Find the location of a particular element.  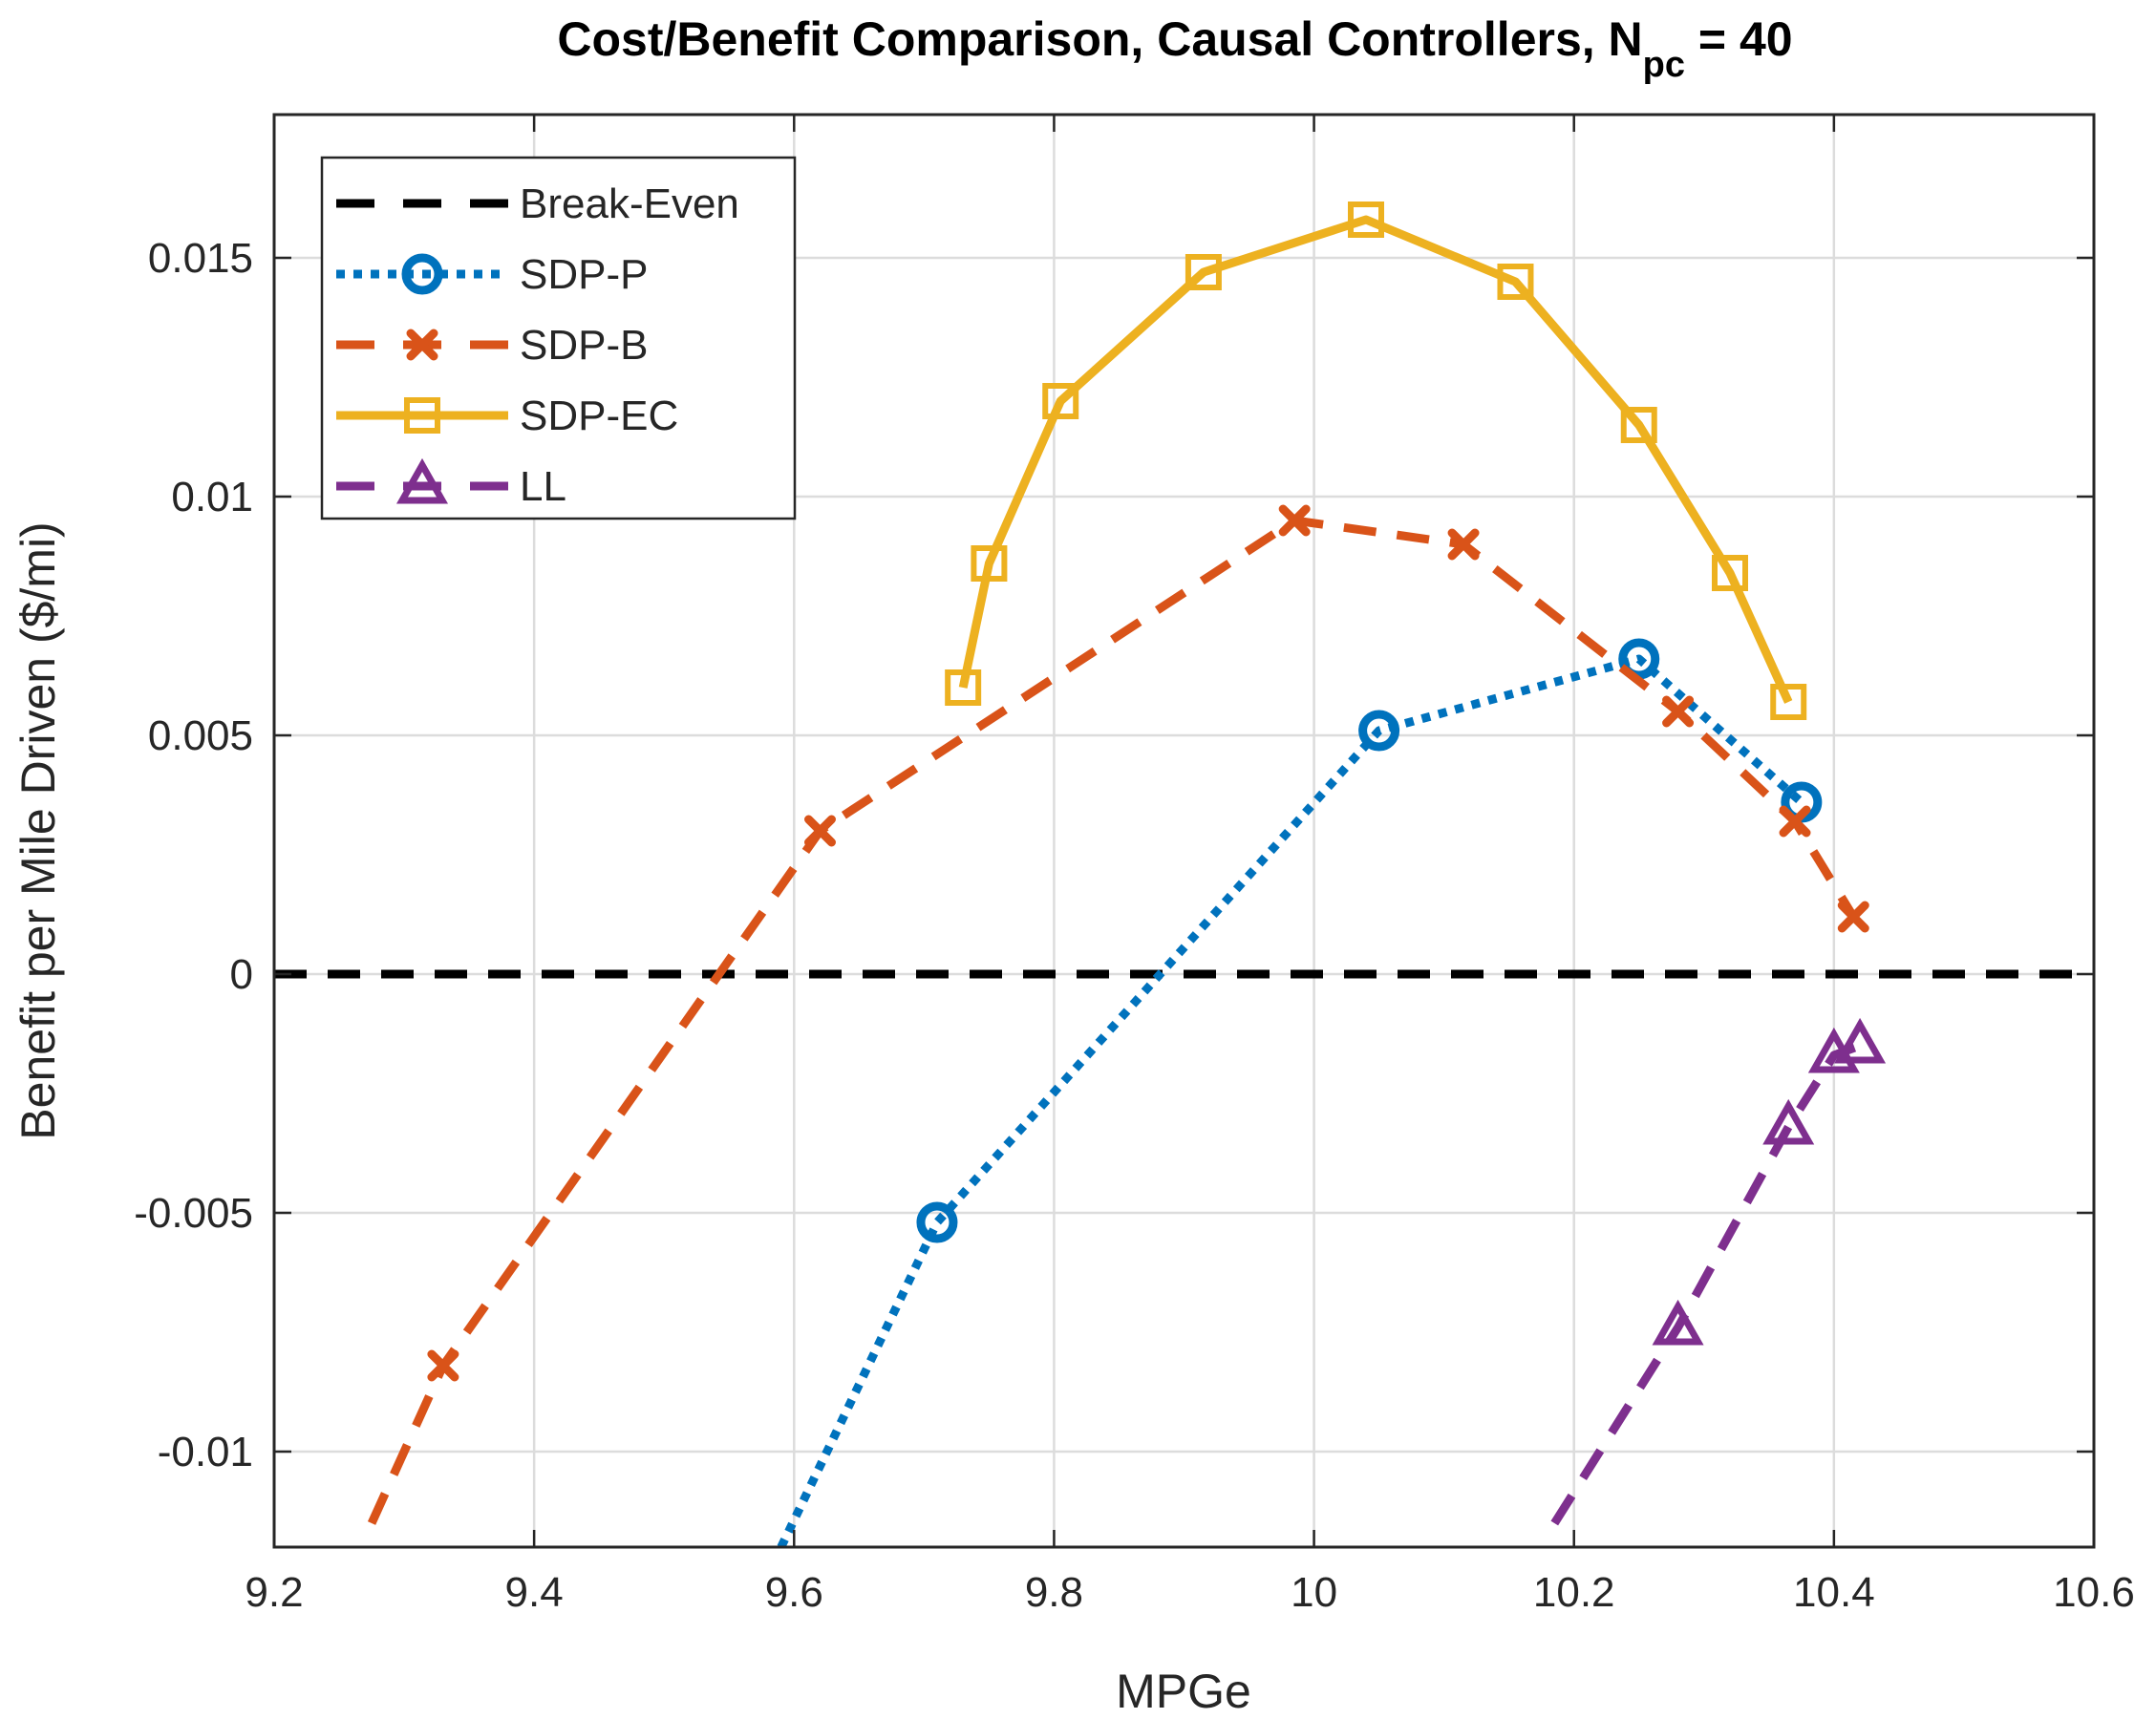

y-tick-label: 0.005 is located at coordinates (200, 735).